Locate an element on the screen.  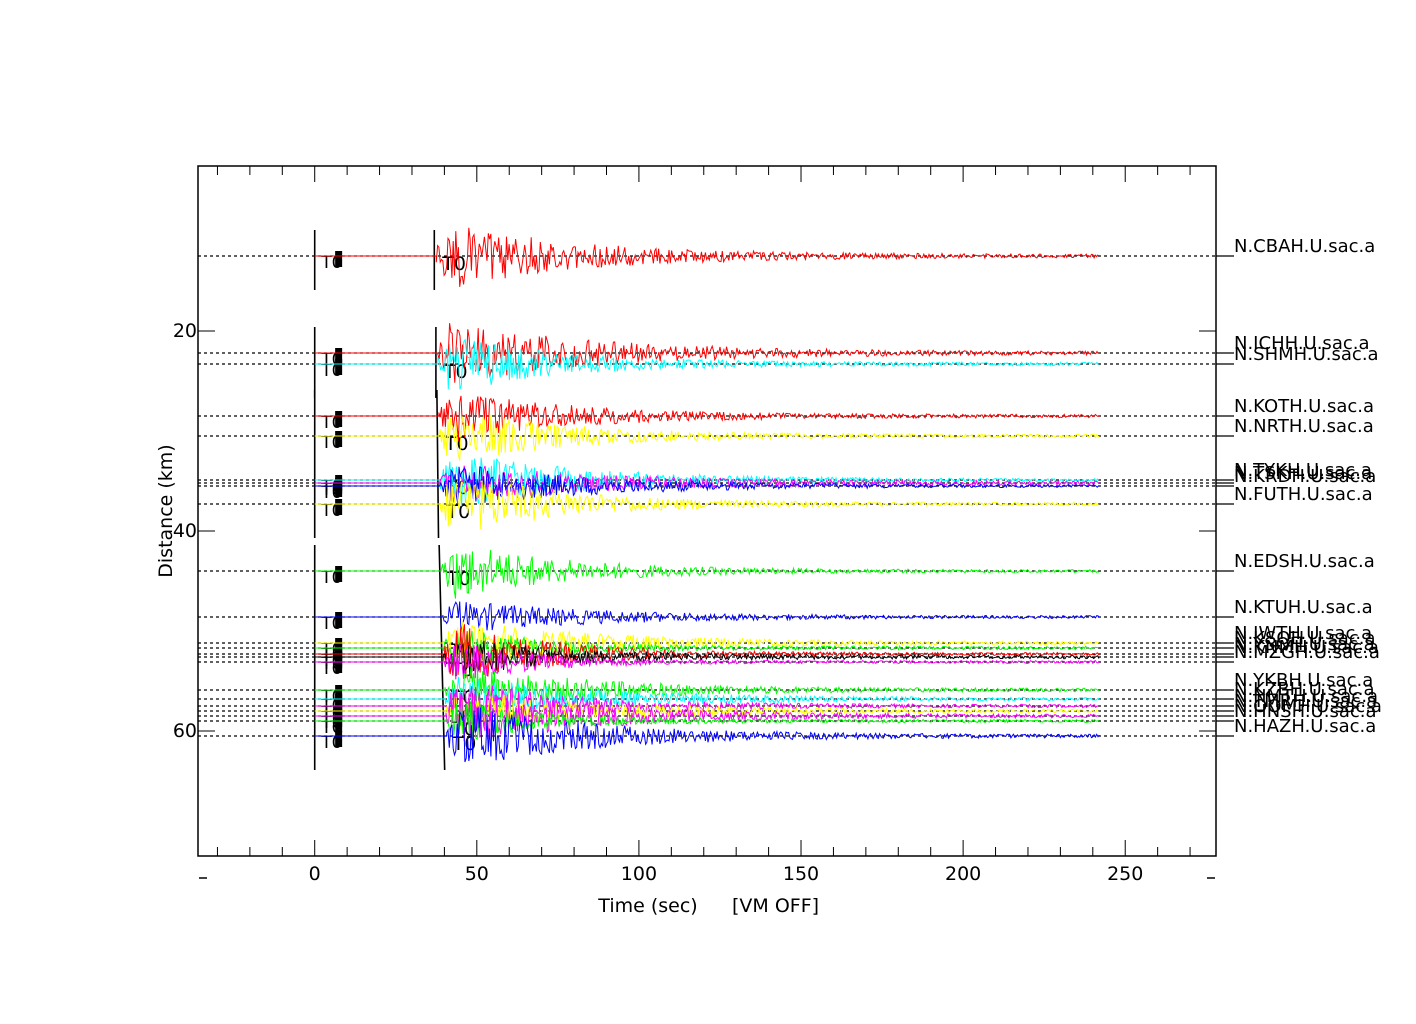
station-label: N.KRDH.U.sac.a is located at coordinates (1305, 476).